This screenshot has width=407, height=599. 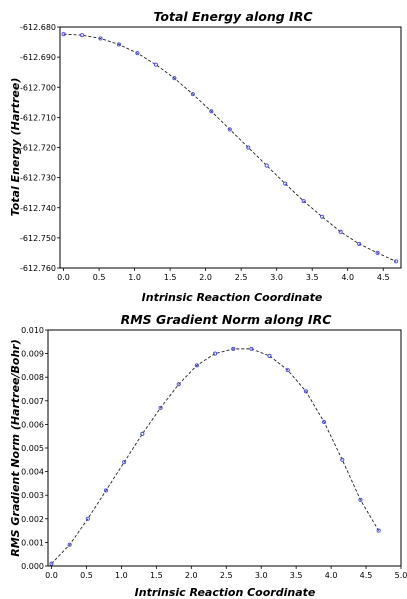 I want to click on chart1-y-tick-label: -612.690, so click(x=38, y=57).